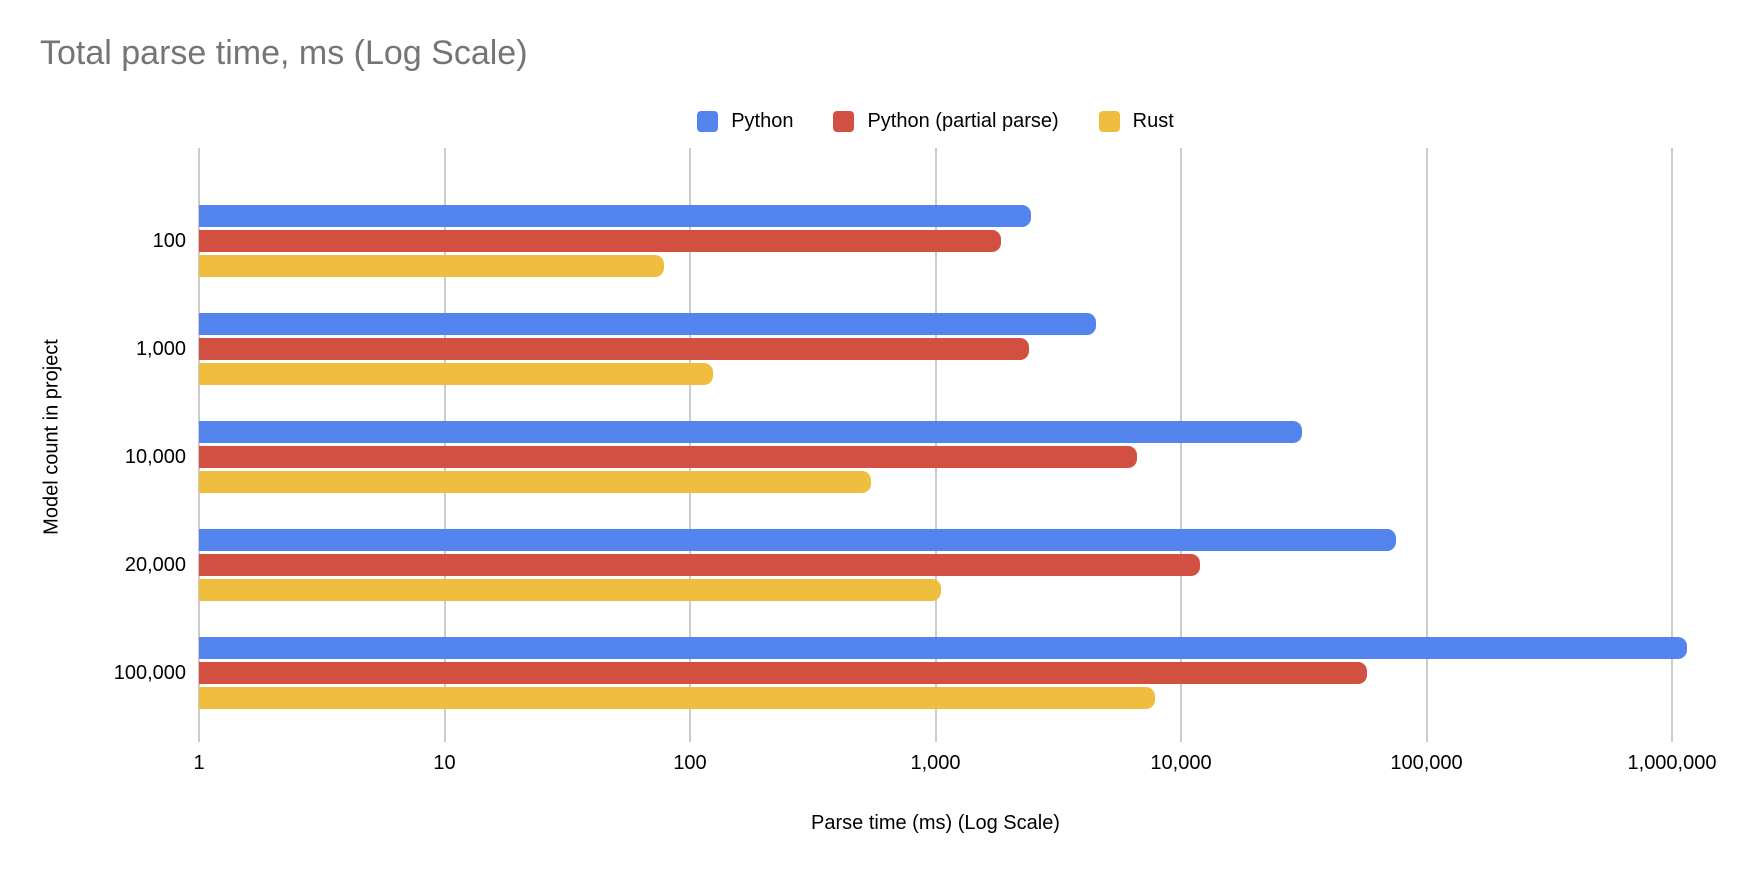 This screenshot has height=884, width=1756. I want to click on x-tick-label-1-000-000: 1,000,000, so click(1672, 763).